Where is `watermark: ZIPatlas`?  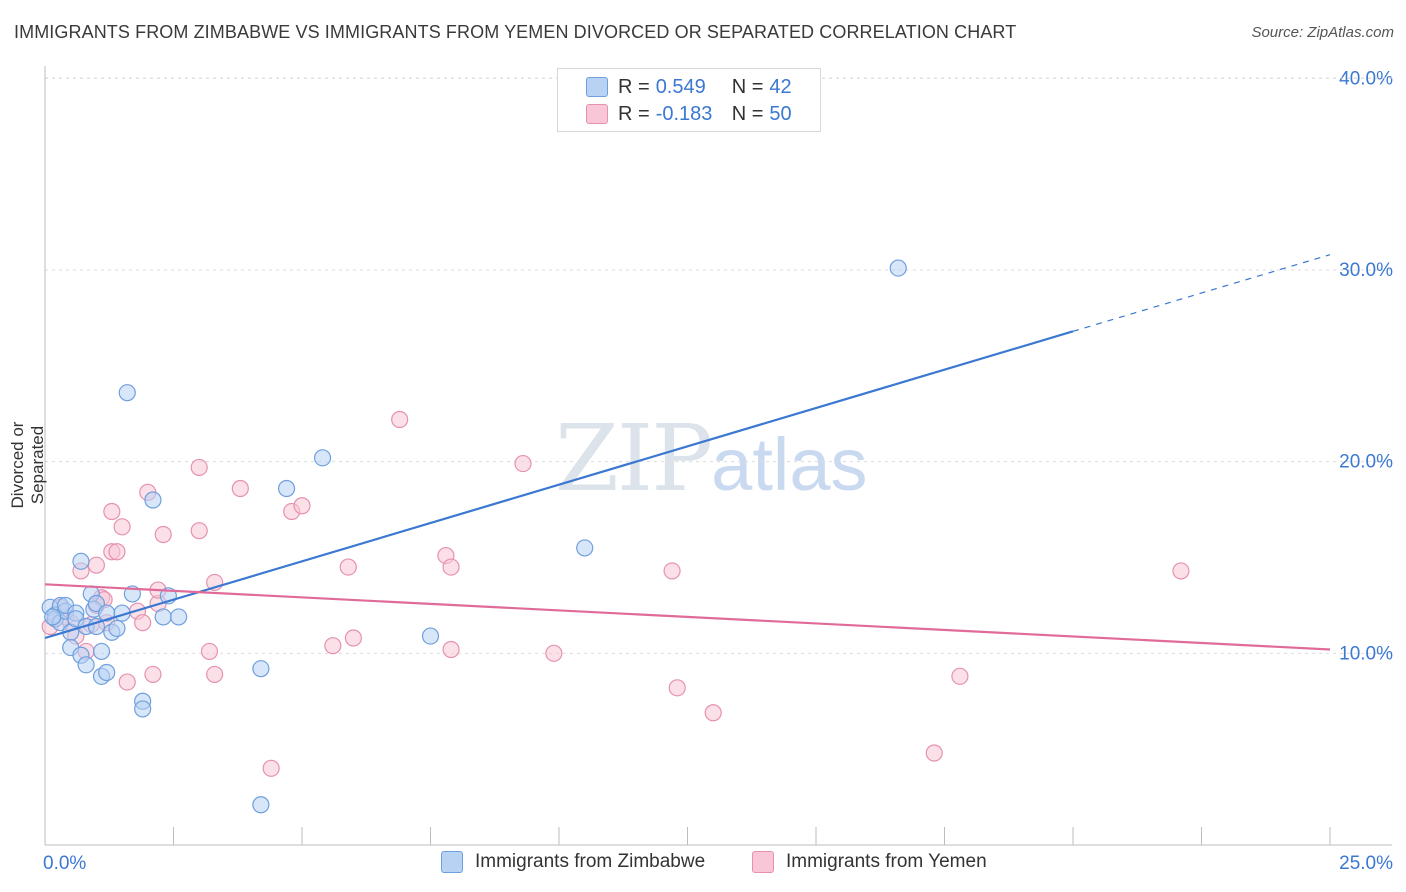
watermark: ZIPatlas is located at coordinates (711, 458).